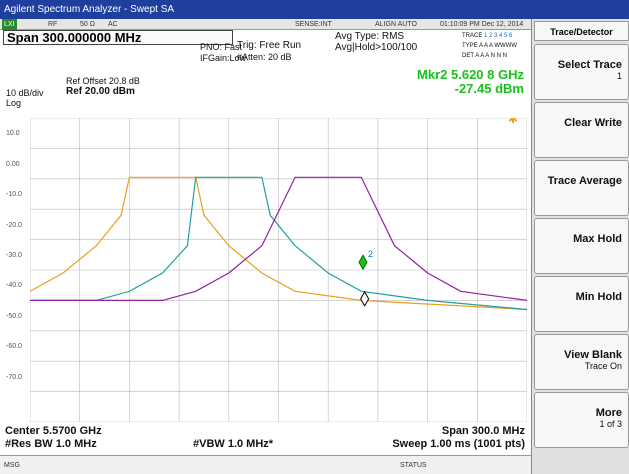  Describe the element at coordinates (14, 377) in the screenshot. I see `y-tick-label: -70.0` at that location.